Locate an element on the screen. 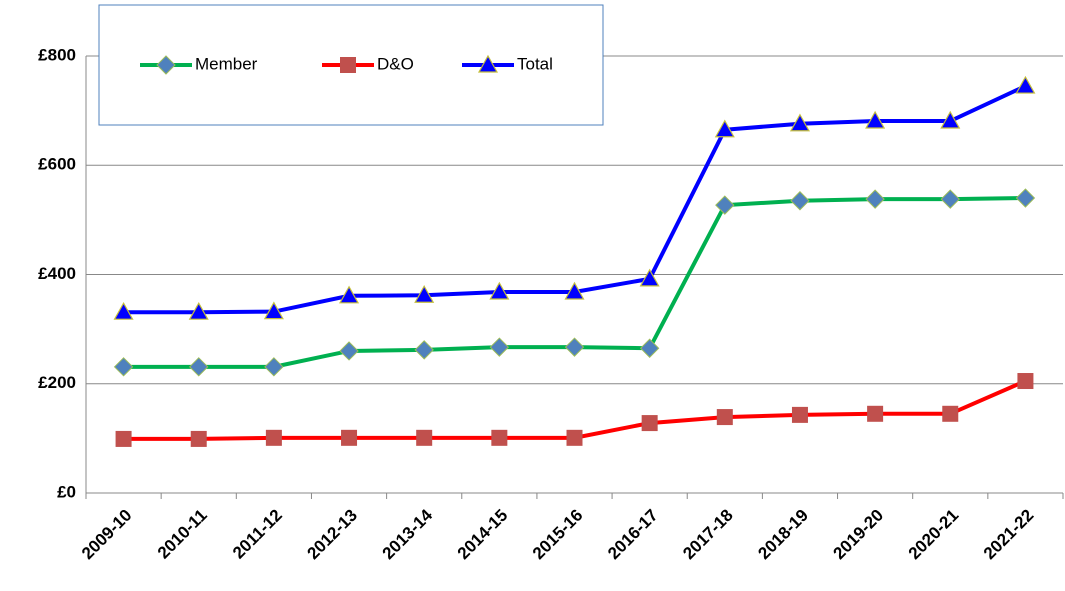  x-tick-label: 2010-11 is located at coordinates (182, 534).